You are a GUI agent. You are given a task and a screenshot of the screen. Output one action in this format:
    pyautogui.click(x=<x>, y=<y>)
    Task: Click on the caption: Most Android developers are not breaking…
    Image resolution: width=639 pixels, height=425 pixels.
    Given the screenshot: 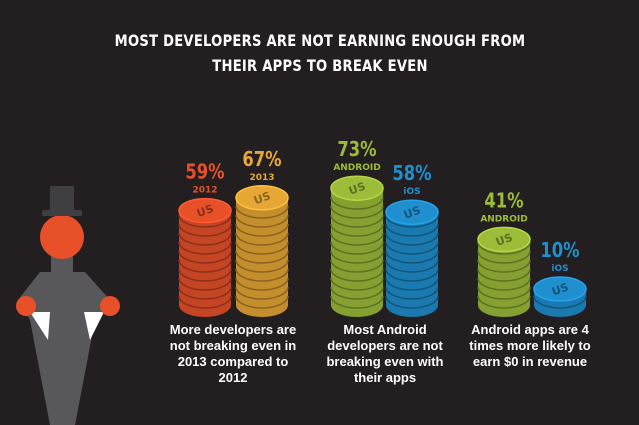 What is the action you would take?
    pyautogui.click(x=385, y=353)
    